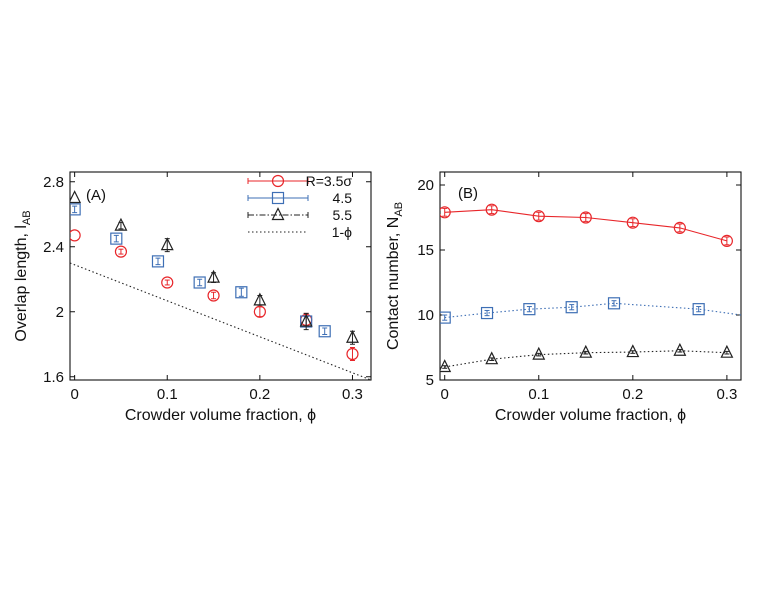  I want to click on y-axis-label-main: Overlap length, l, so click(21, 283).